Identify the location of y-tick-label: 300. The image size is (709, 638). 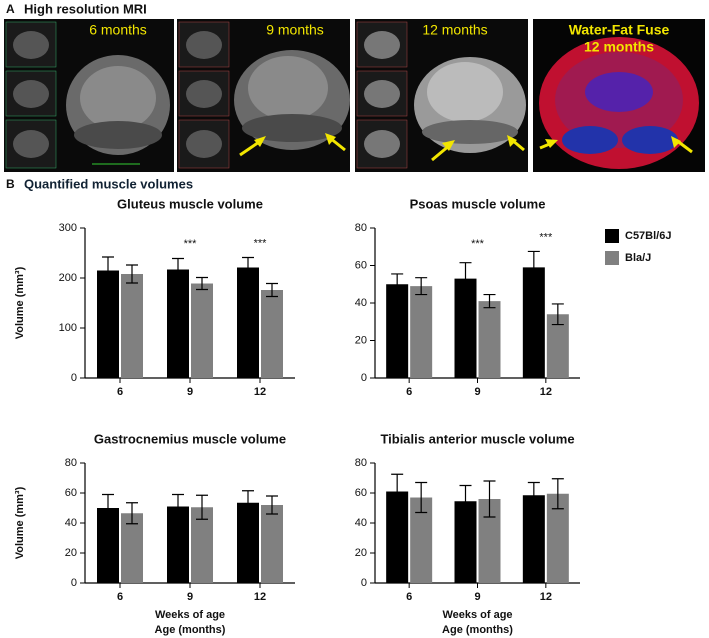
(68, 228).